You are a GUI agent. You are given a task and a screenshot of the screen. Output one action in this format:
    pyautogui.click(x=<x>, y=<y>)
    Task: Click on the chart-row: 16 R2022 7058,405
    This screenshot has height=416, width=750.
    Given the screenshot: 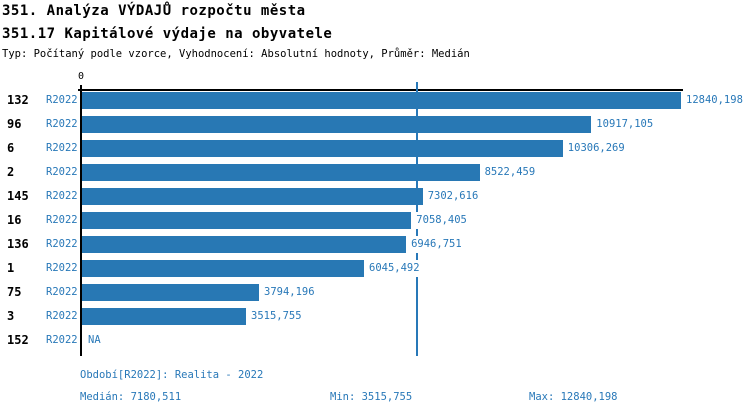 What is the action you would take?
    pyautogui.click(x=375, y=220)
    